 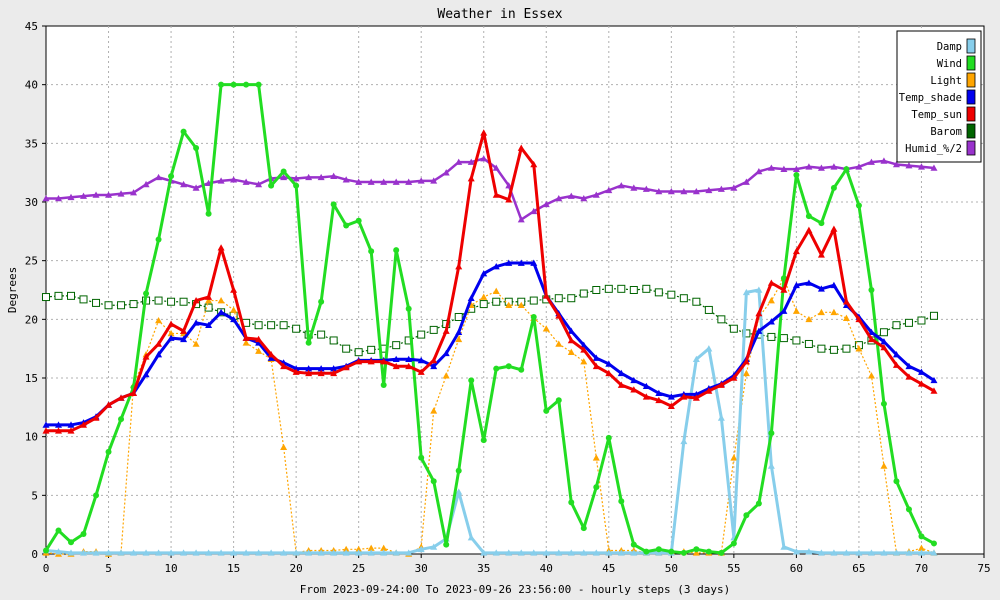 What do you see at coordinates (671, 568) in the screenshot?
I see `x-tick-label: 50` at bounding box center [671, 568].